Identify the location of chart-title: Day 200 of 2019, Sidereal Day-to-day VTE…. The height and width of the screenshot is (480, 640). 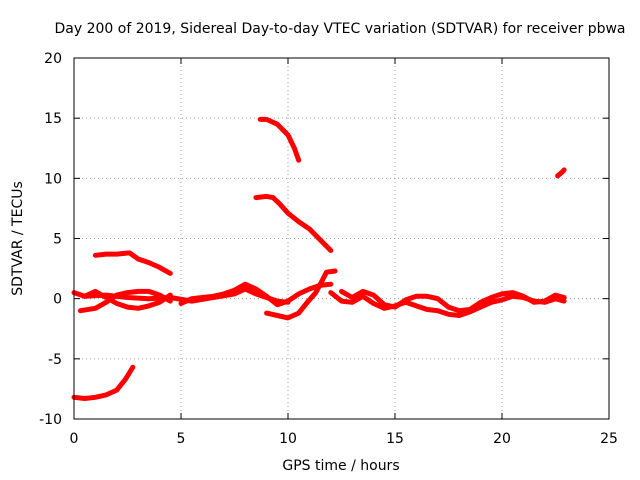
(339, 29).